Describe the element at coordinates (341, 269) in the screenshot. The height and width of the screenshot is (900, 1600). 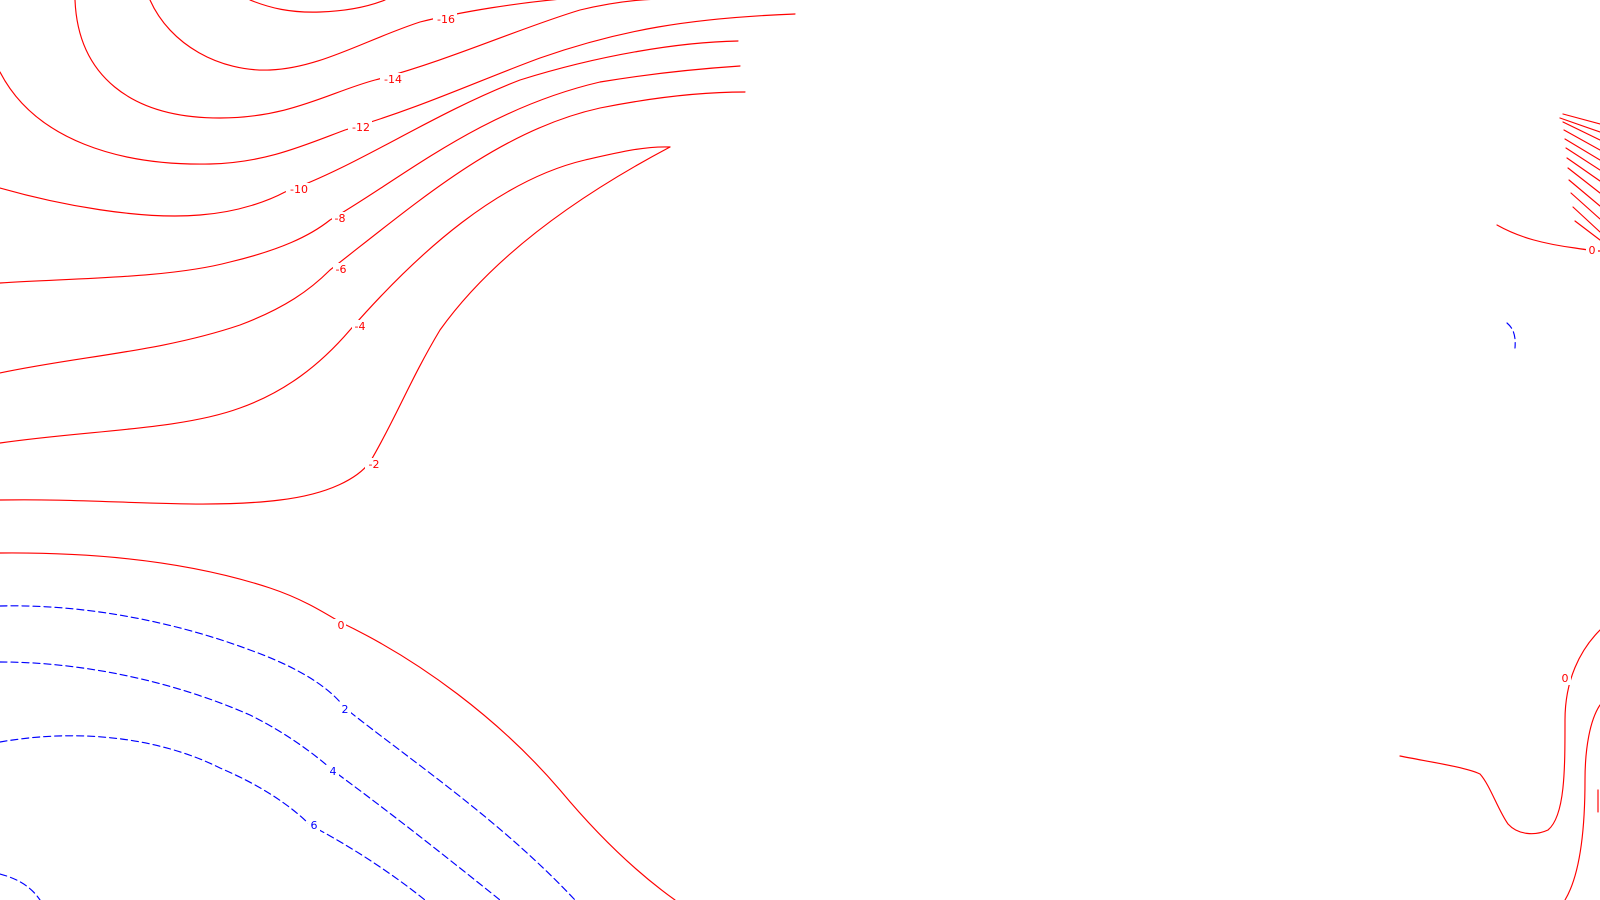
I see `label-neg6: -6` at that location.